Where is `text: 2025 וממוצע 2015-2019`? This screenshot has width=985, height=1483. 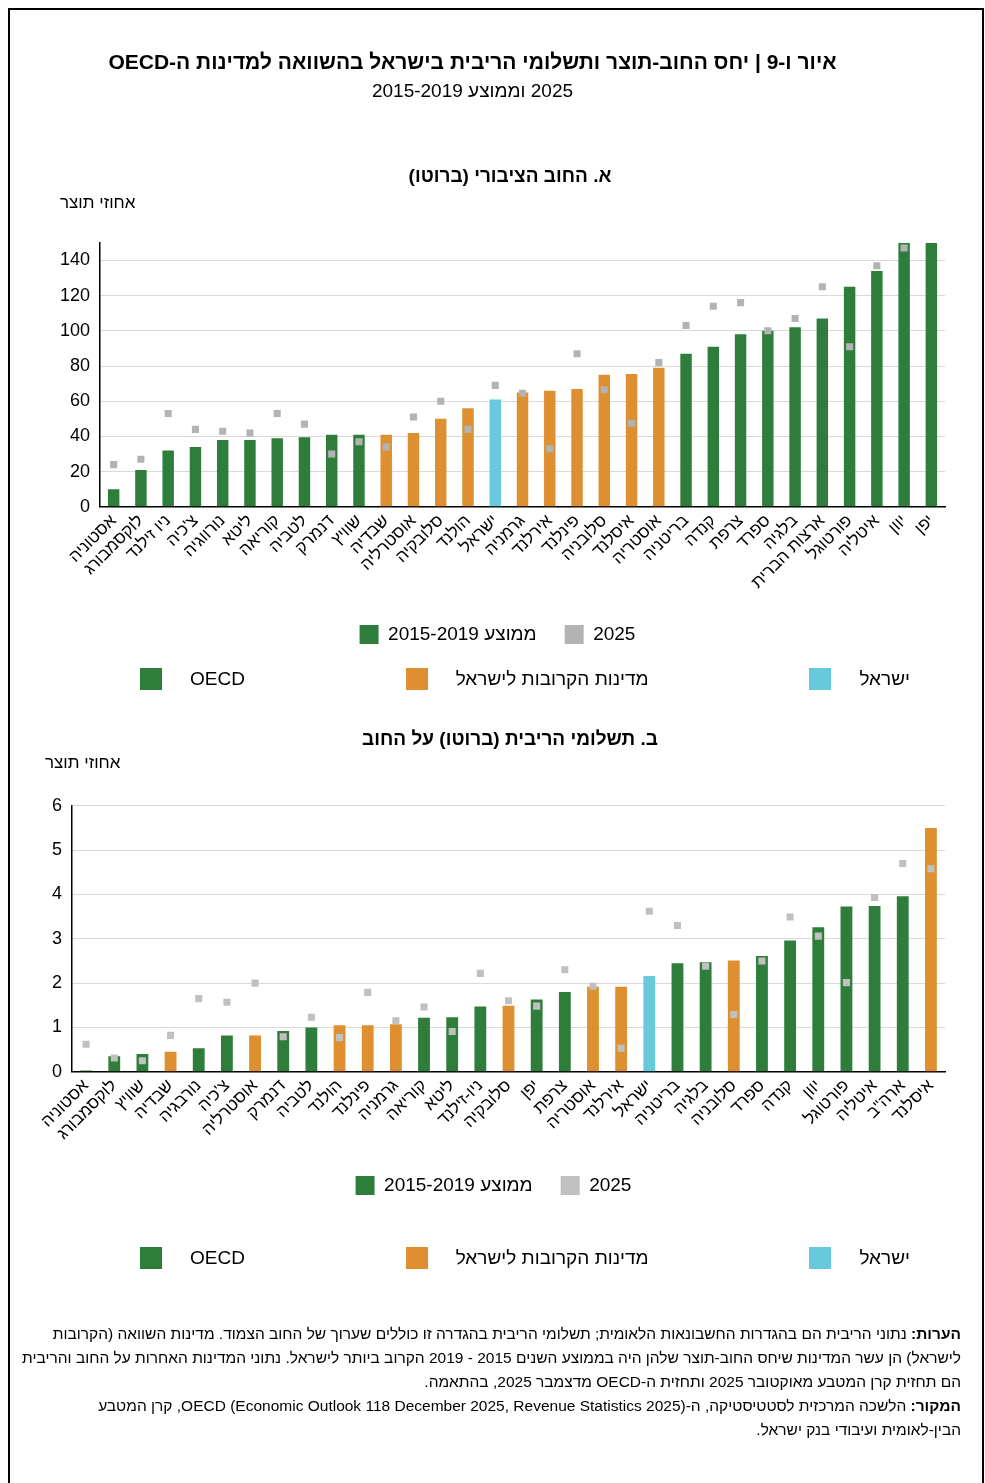
text: 2025 וממוצע 2015-2019 is located at coordinates (472, 91).